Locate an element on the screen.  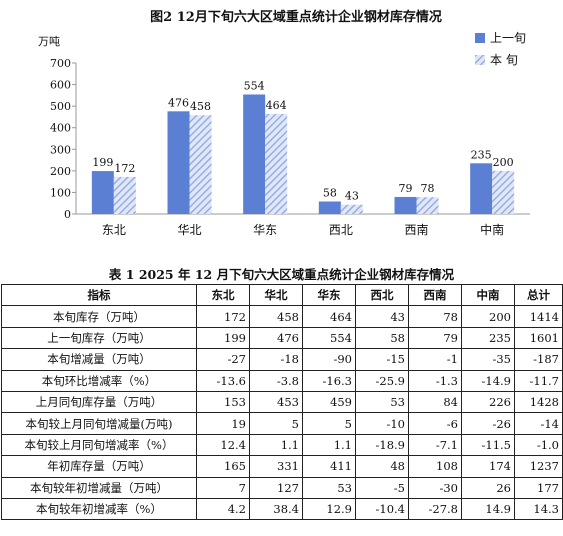
row-label: 年初库存量（万吨） is located at coordinates (99, 466).